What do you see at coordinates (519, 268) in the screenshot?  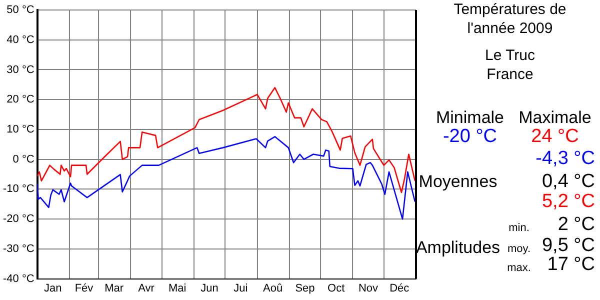 I see `text: max.` at bounding box center [519, 268].